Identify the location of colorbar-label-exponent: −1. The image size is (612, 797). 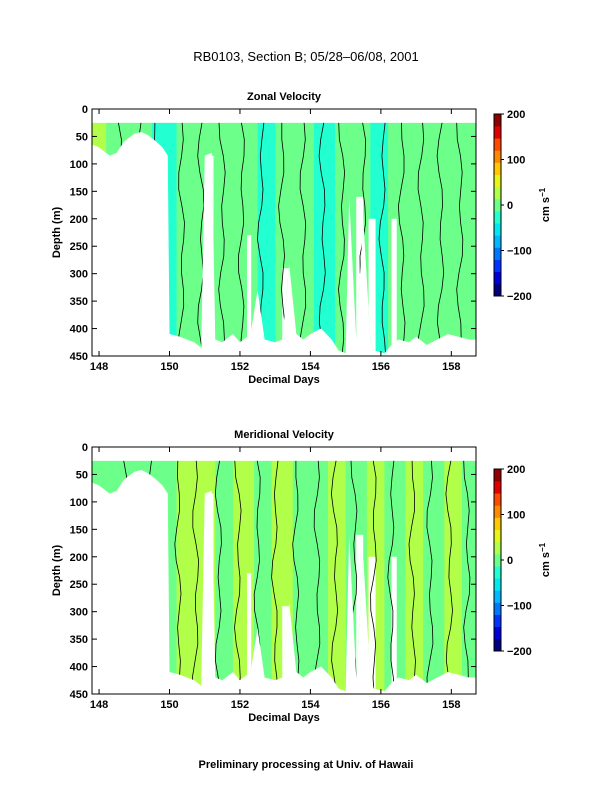
(542, 547).